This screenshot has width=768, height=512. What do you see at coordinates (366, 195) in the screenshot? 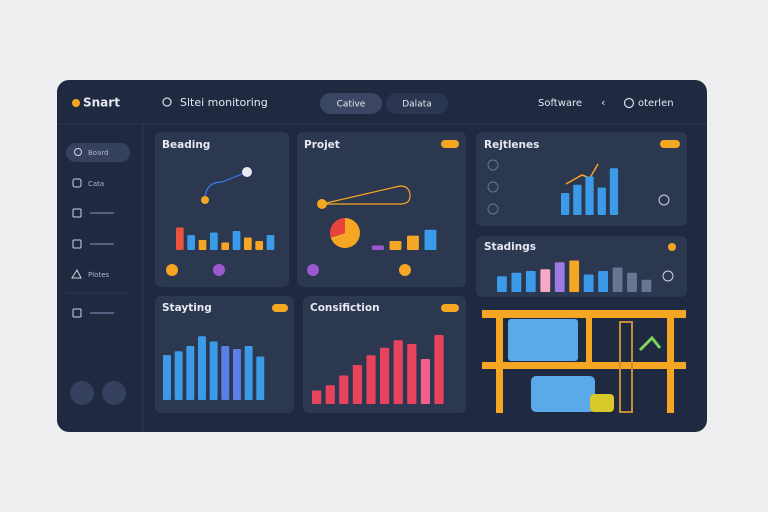
I see `connector` at bounding box center [366, 195].